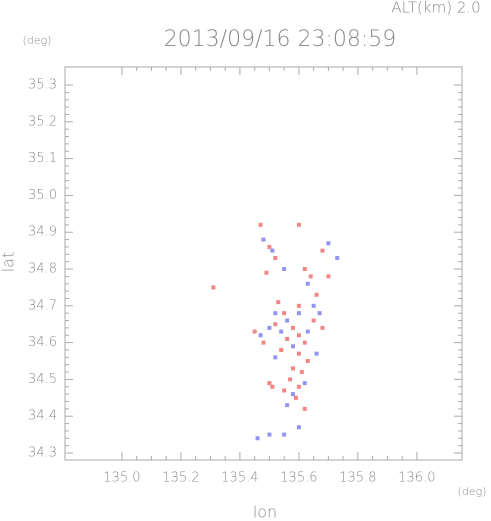 The image size is (491, 521). I want to click on y-tick-label: 35.1, so click(42, 158).